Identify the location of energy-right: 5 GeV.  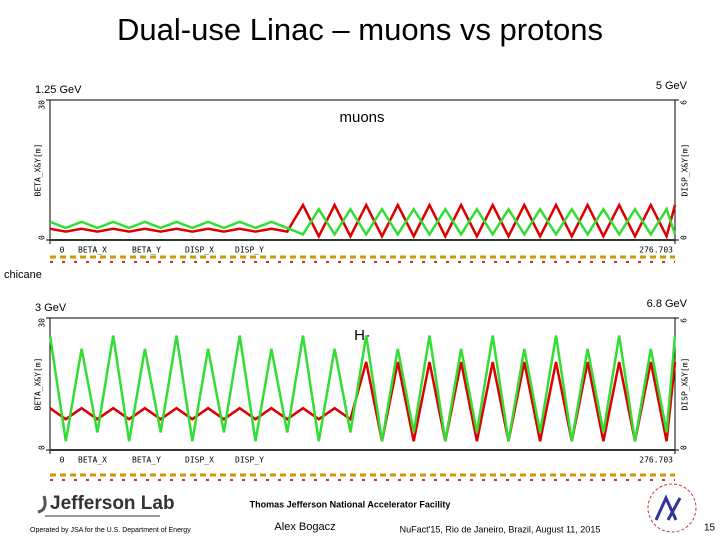
(672, 86).